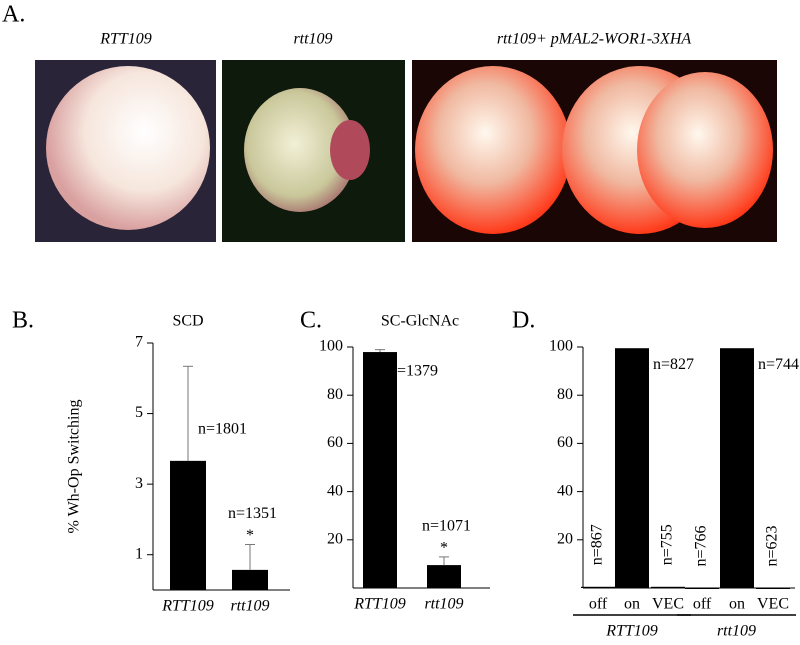 The height and width of the screenshot is (645, 800). I want to click on group-label: rtt109, so click(736, 631).